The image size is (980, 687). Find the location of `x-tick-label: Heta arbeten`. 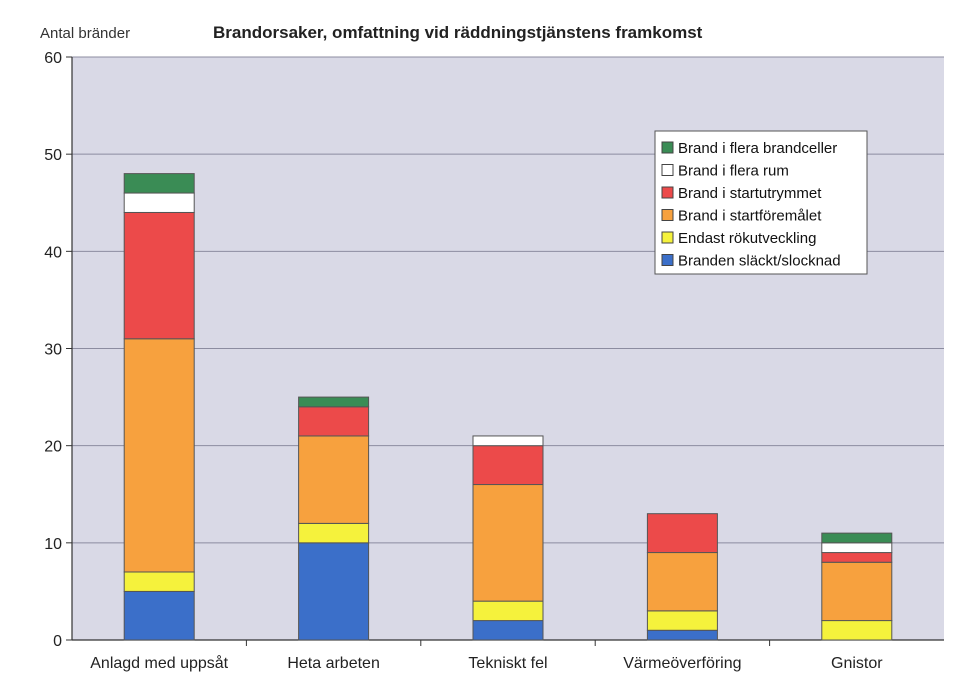

x-tick-label: Heta arbeten is located at coordinates (333, 663).